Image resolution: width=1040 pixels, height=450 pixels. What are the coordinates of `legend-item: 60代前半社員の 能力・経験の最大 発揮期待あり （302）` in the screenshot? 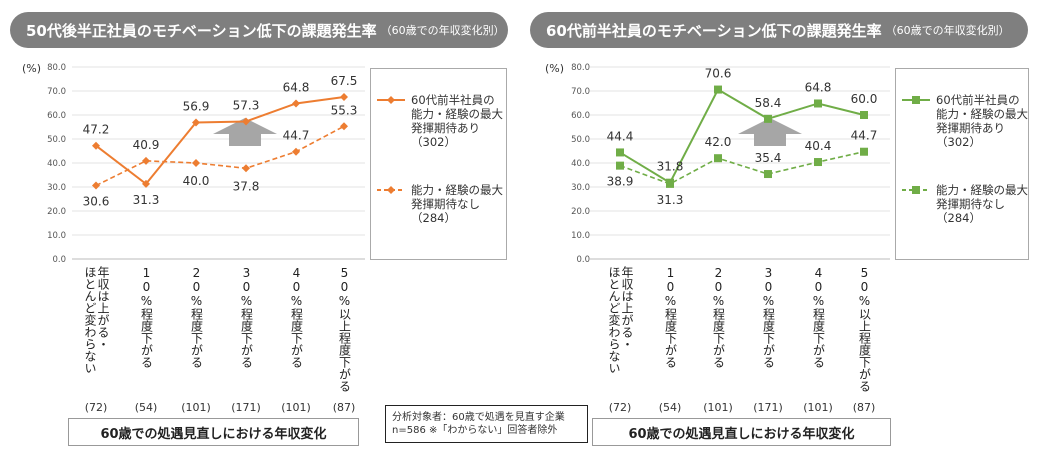 It's located at (965, 121).